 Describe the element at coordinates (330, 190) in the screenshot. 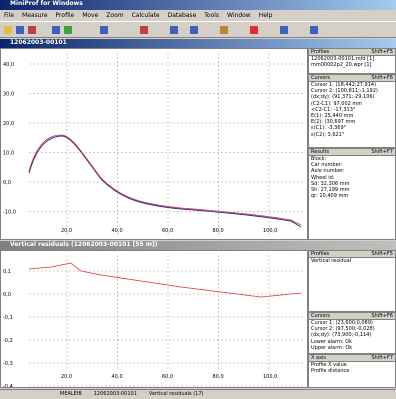

I see `item: Sh: 27,199 mm` at that location.